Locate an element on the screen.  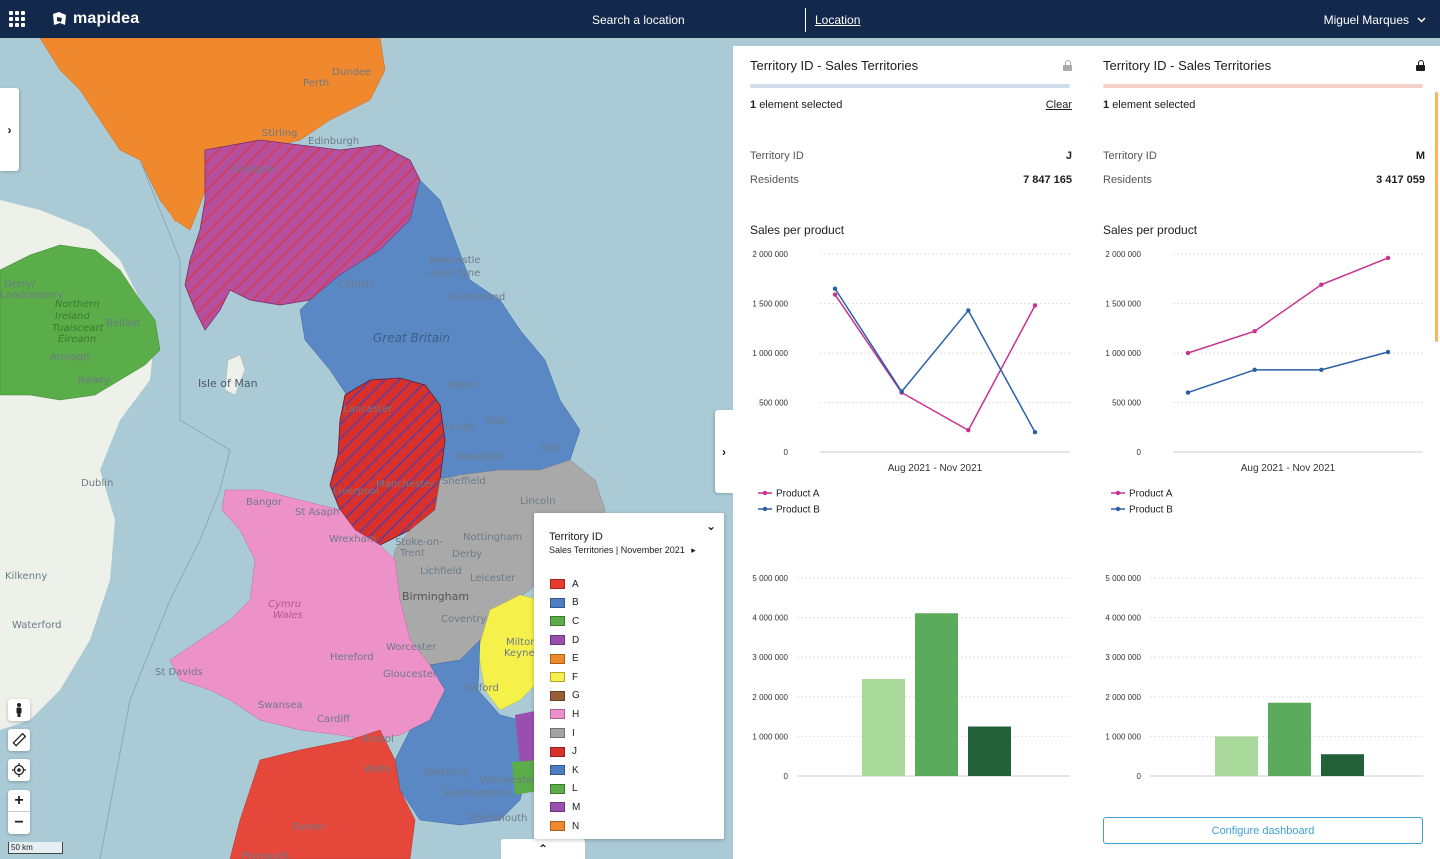
legend-item: L is located at coordinates (565, 789).